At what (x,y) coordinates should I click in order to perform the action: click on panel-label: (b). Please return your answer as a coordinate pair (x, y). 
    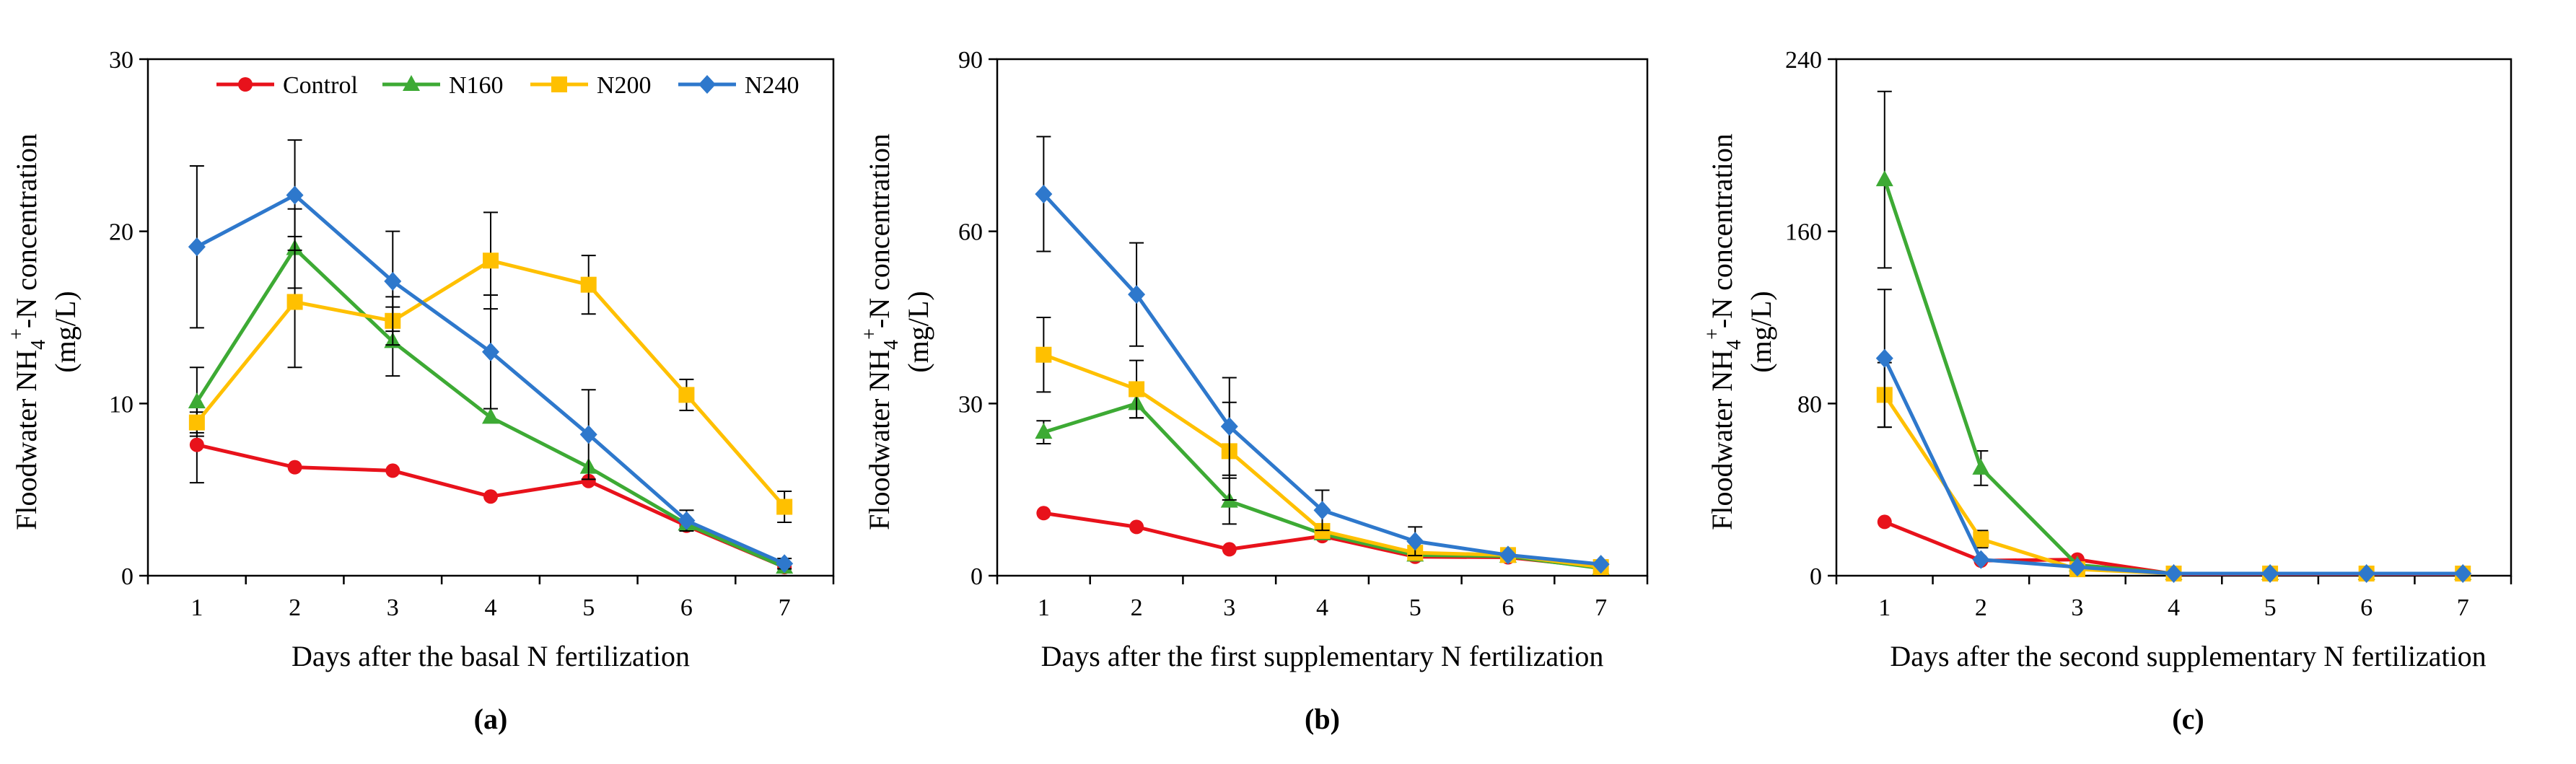
    Looking at the image, I should click on (1322, 719).